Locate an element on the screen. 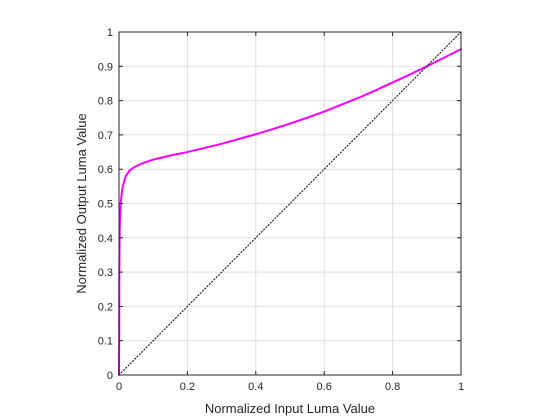 This screenshot has width=560, height=420. x-tick-label: 0.6 is located at coordinates (324, 387).